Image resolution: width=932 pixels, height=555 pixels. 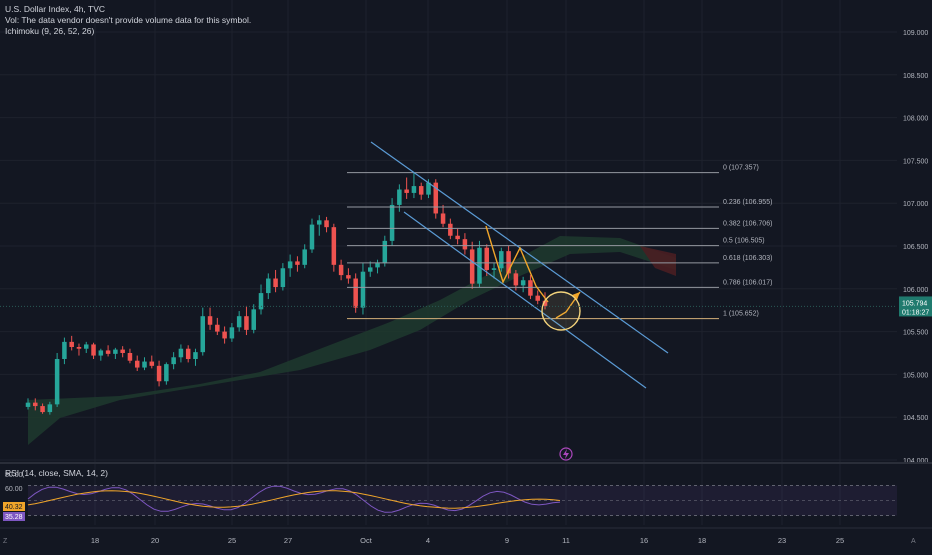 I want to click on last-price-tag, so click(x=915, y=306).